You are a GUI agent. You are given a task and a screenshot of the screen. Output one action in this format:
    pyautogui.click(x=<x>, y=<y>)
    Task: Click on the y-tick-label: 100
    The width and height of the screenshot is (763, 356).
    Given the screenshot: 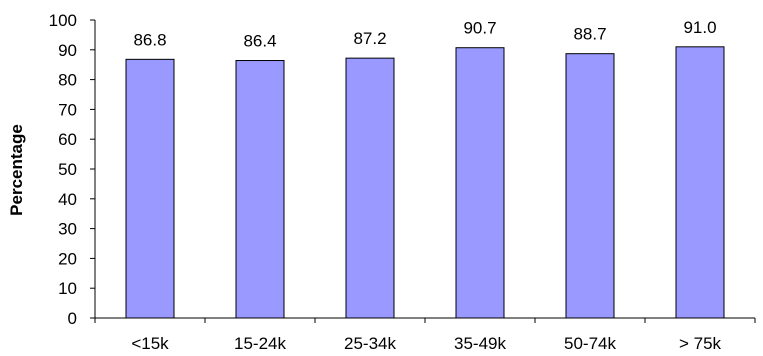 What is the action you would take?
    pyautogui.click(x=63, y=20)
    